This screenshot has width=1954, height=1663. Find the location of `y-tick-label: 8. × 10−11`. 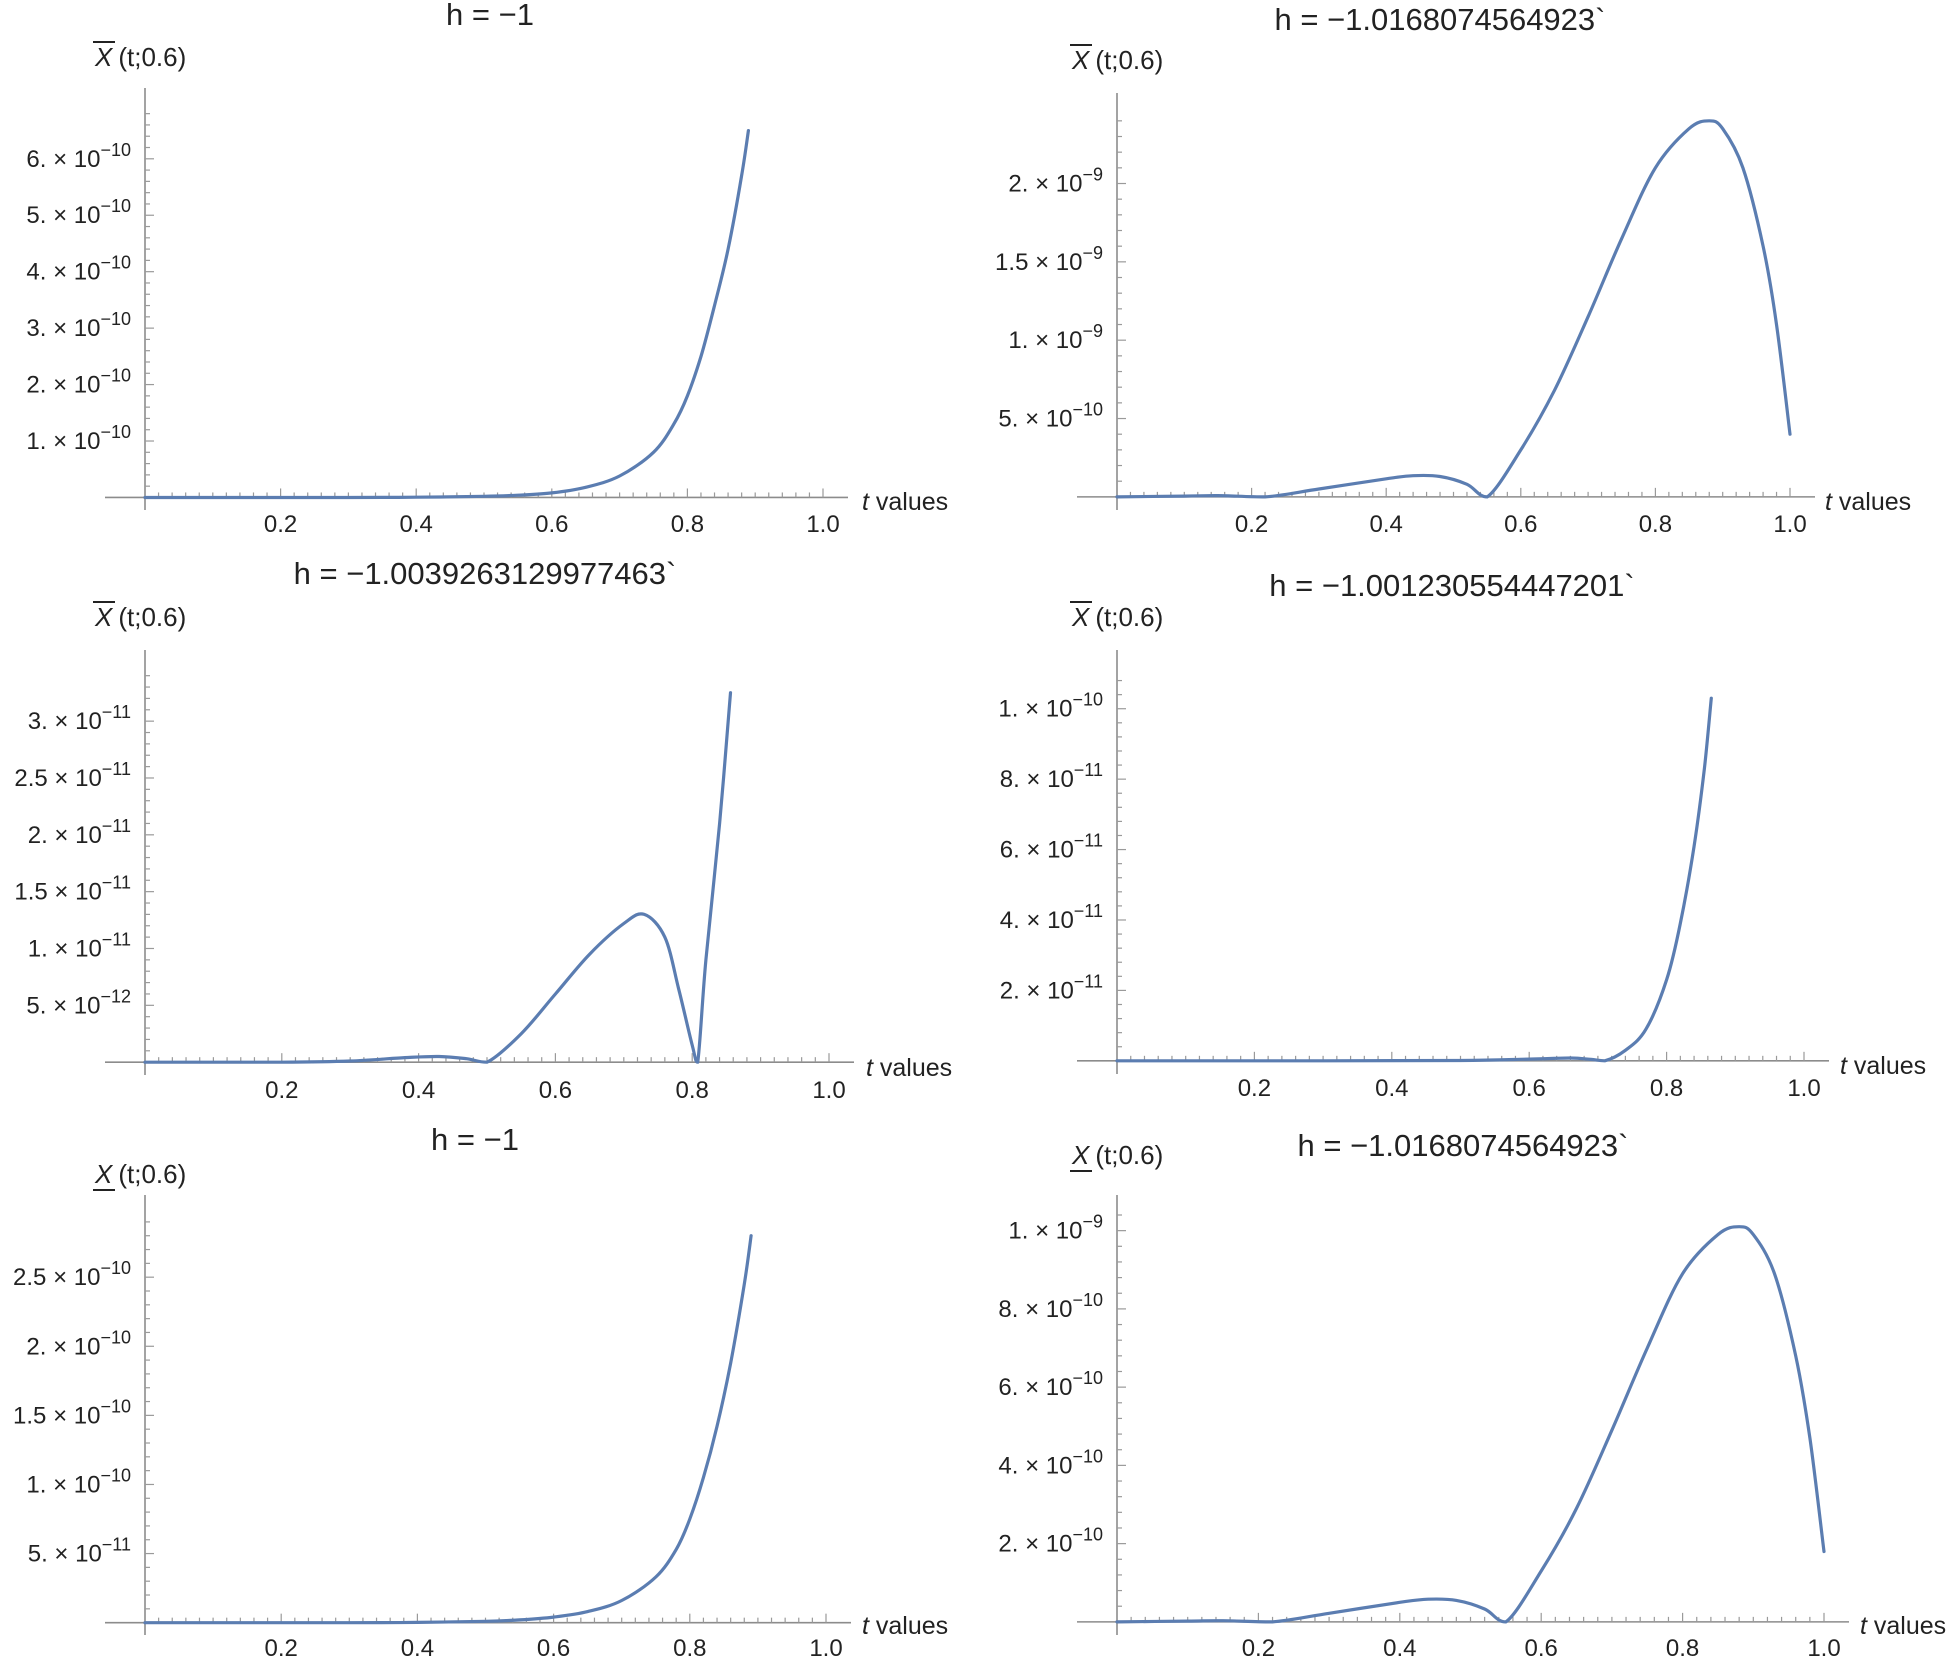

y-tick-label: 8. × 10−11 is located at coordinates (1051, 776).